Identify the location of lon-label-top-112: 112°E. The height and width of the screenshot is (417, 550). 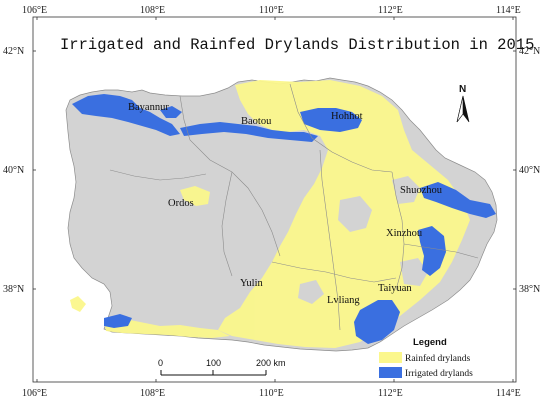
(390, 10).